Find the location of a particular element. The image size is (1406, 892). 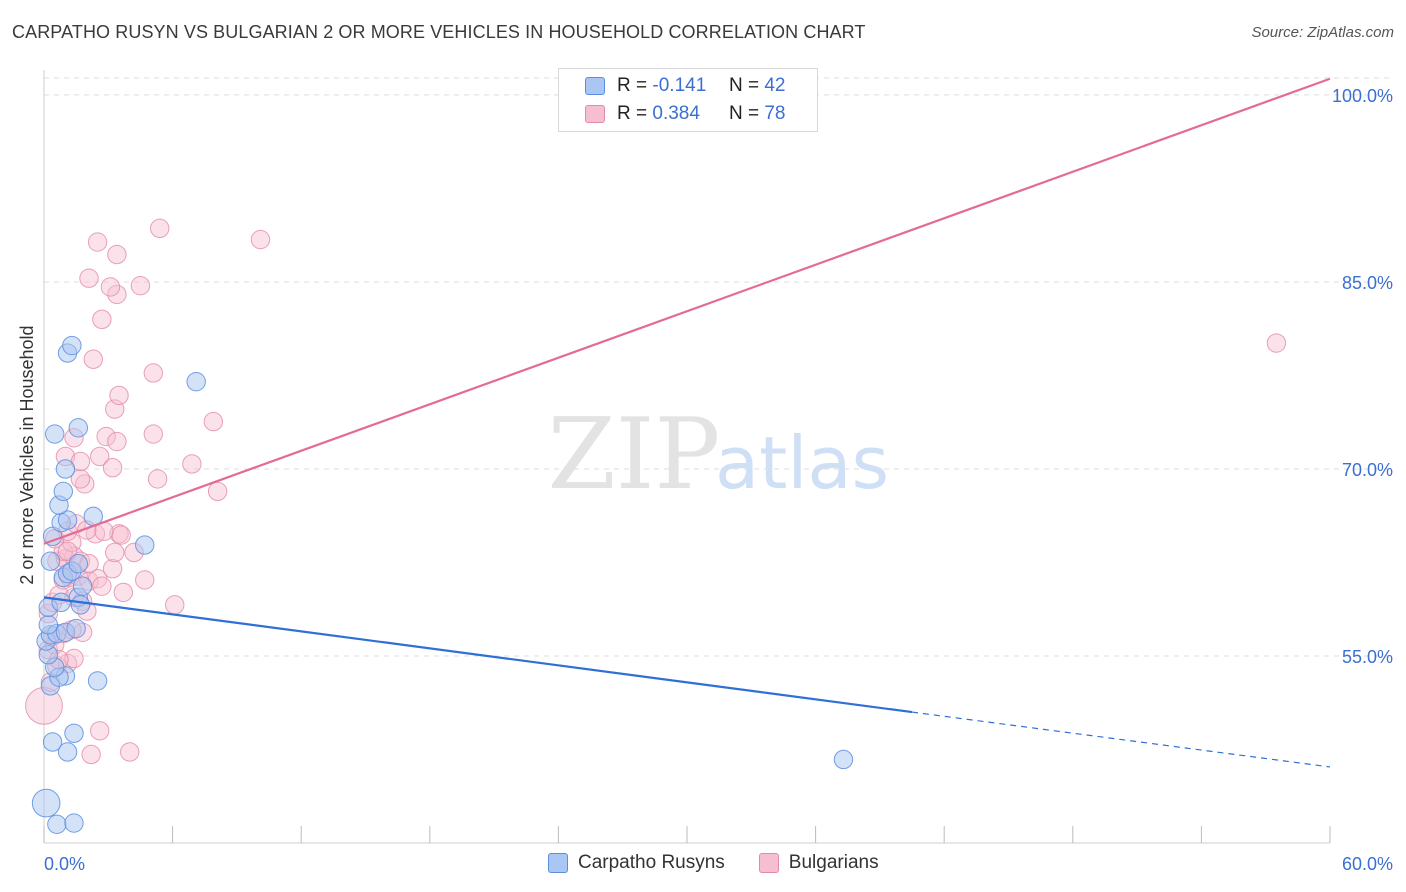

legend-r-value: -0.141 is located at coordinates (679, 85).